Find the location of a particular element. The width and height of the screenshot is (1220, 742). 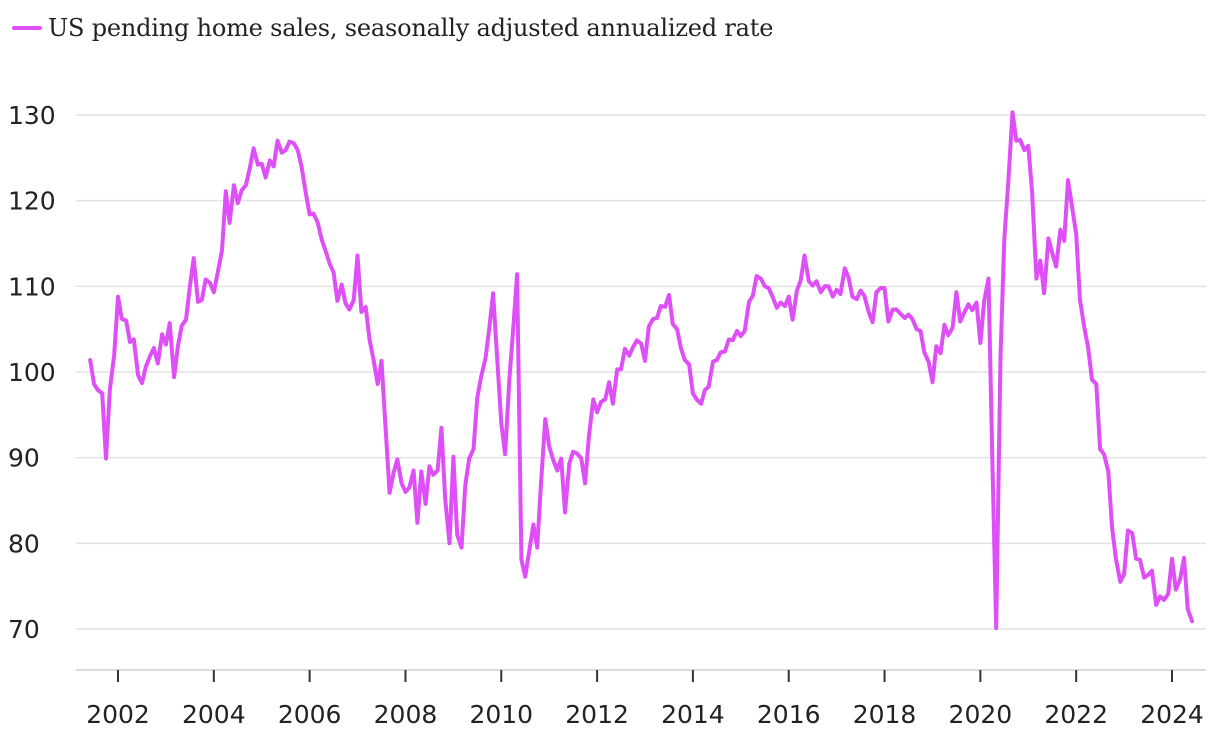

x-tick-label-2010: 2010 is located at coordinates (501, 714).